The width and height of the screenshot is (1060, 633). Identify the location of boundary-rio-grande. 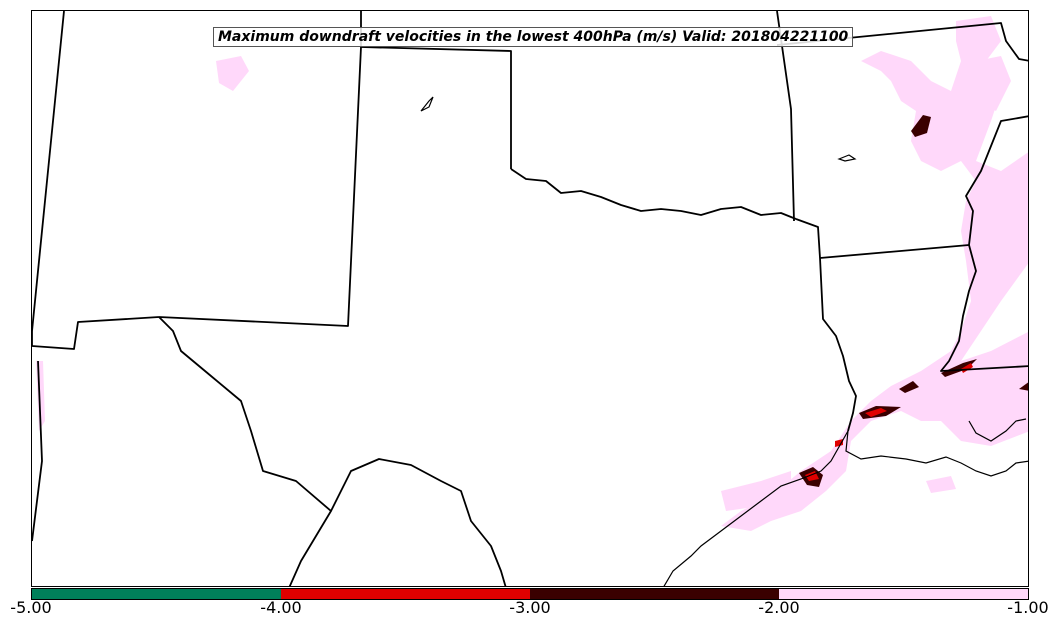
(332, 451).